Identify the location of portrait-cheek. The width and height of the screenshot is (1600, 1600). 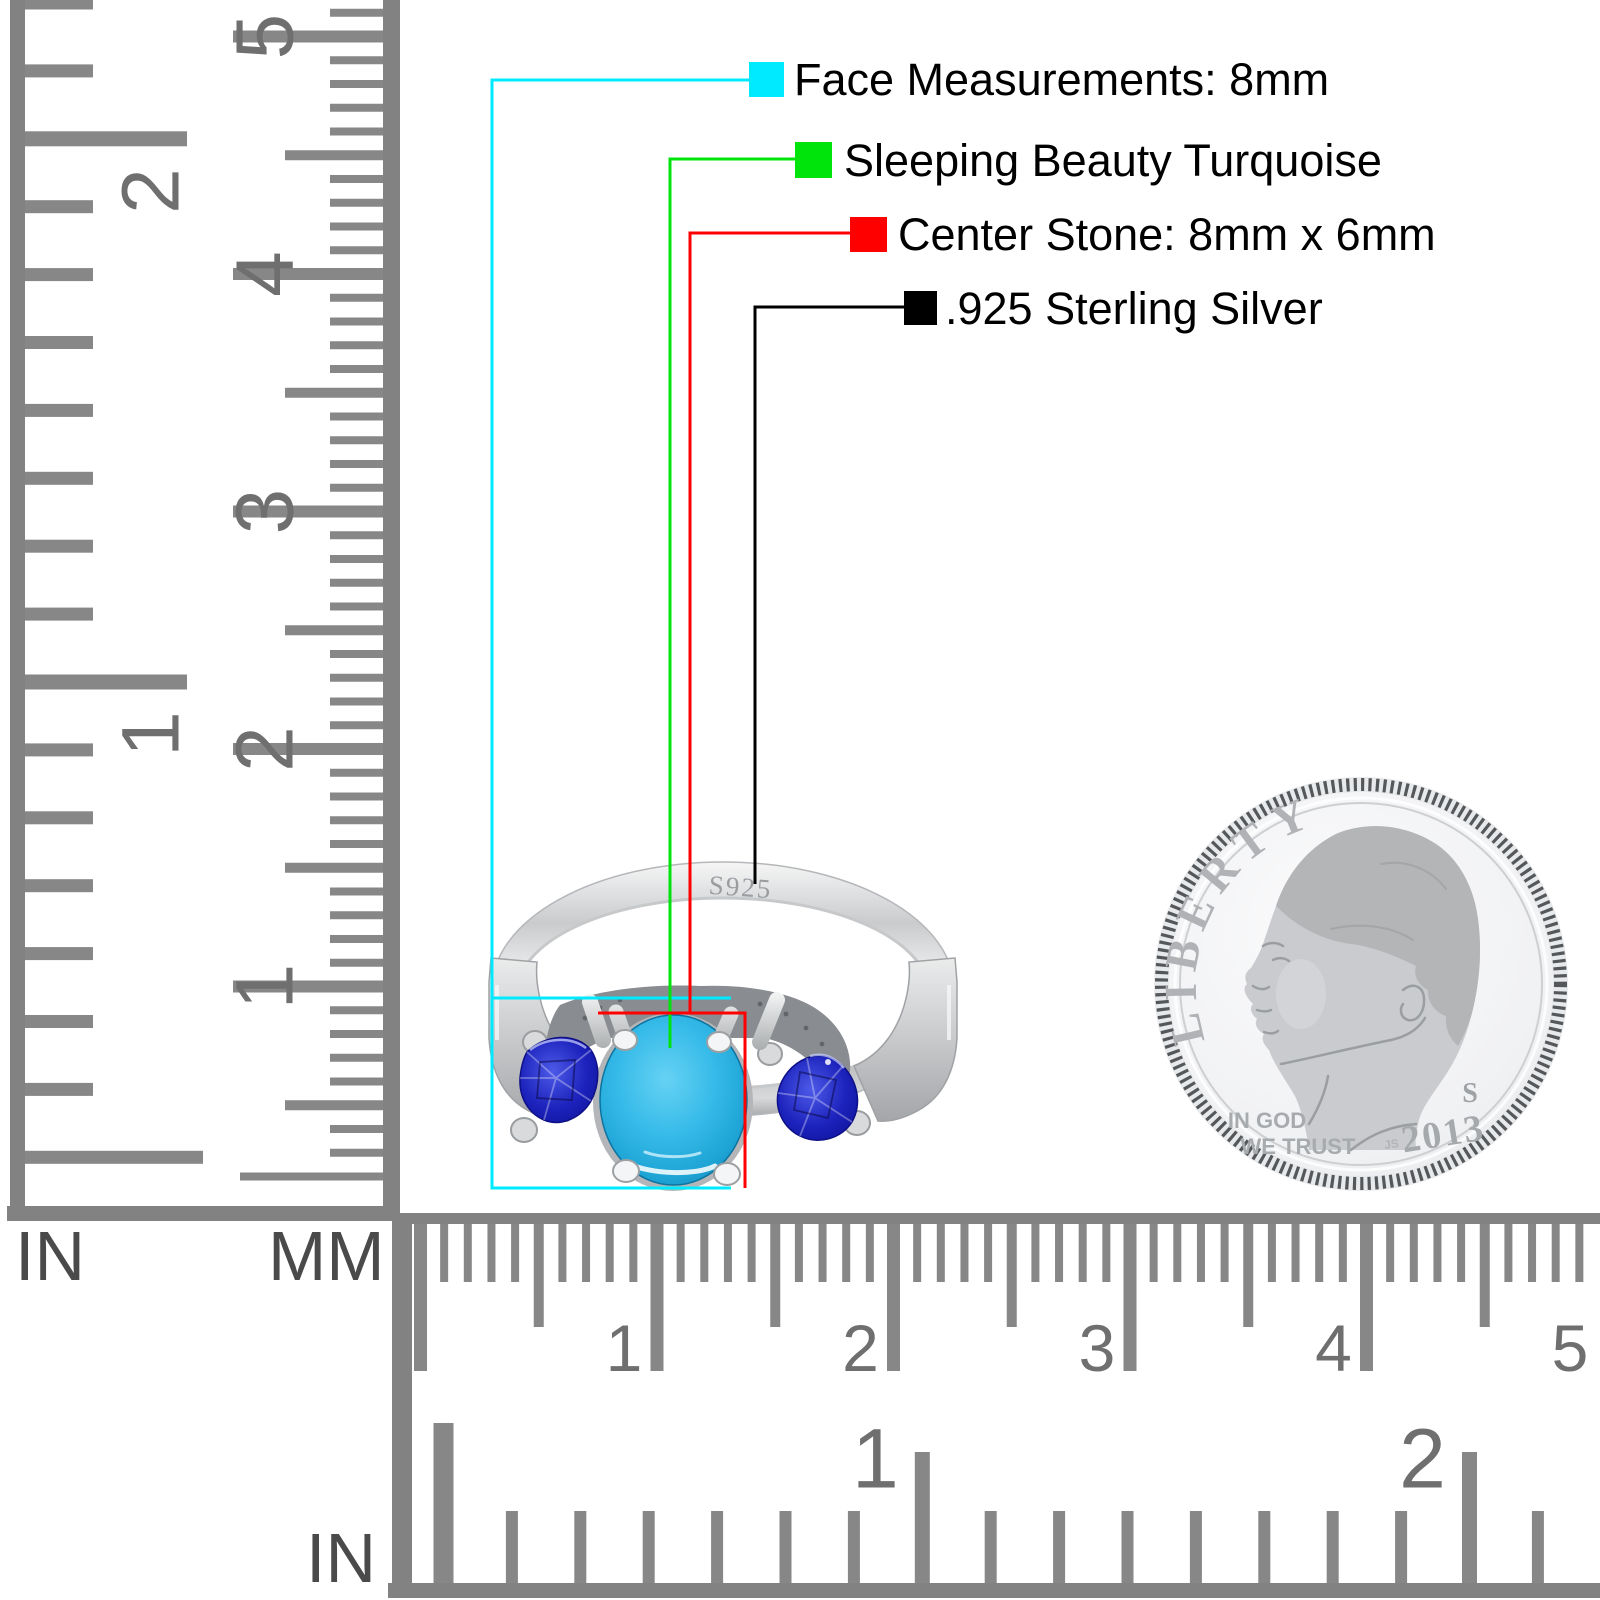
(1301, 994).